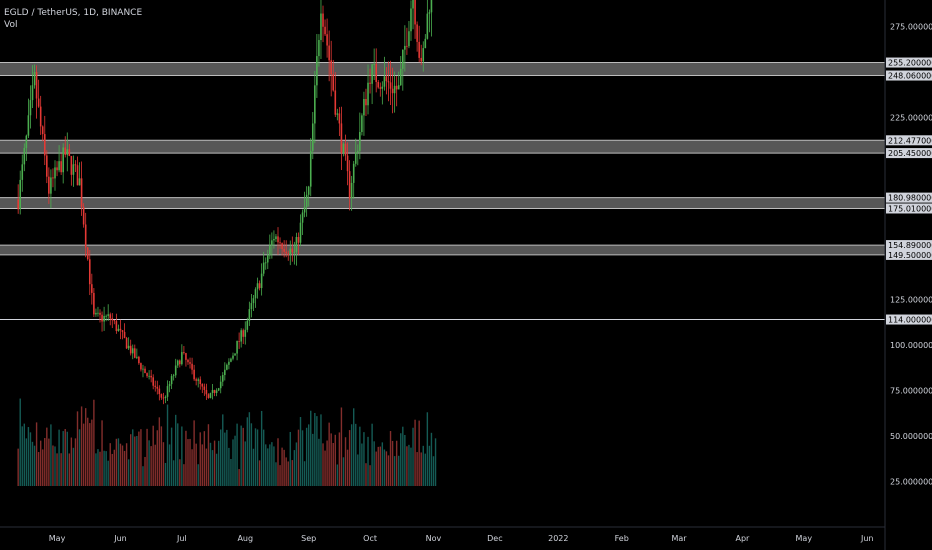  Describe the element at coordinates (308, 538) in the screenshot. I see `time-tick-label: Sep` at that location.